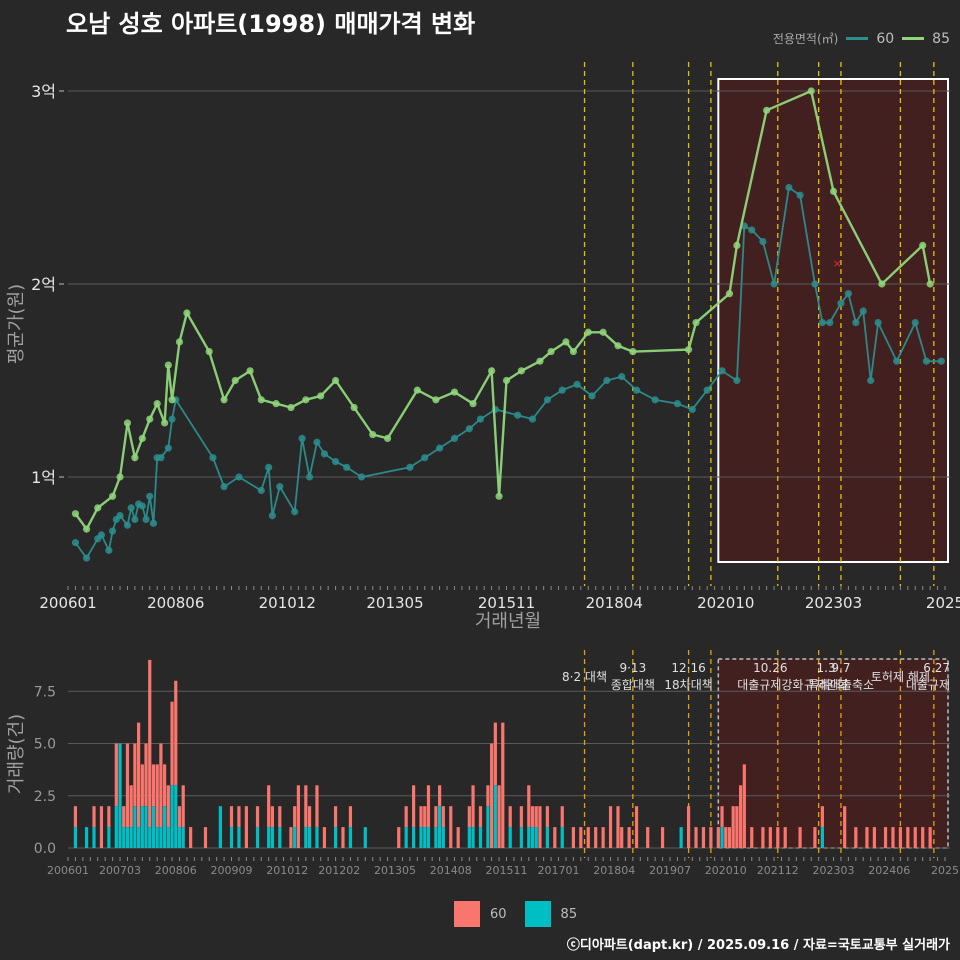 The image size is (960, 960). Describe the element at coordinates (584, 676) in the screenshot. I see `policy-annotation: 8·2 대책` at that location.